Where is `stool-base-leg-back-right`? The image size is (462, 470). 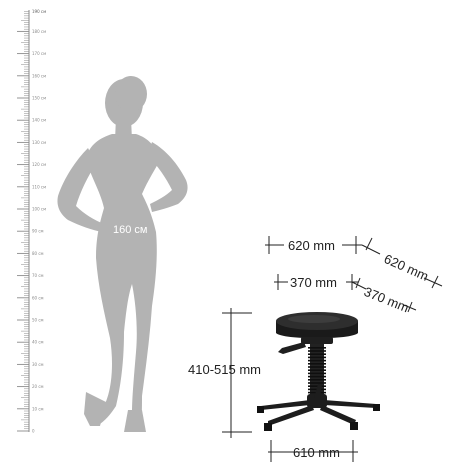
stool-base-leg-back-right is located at coordinates (350, 404).